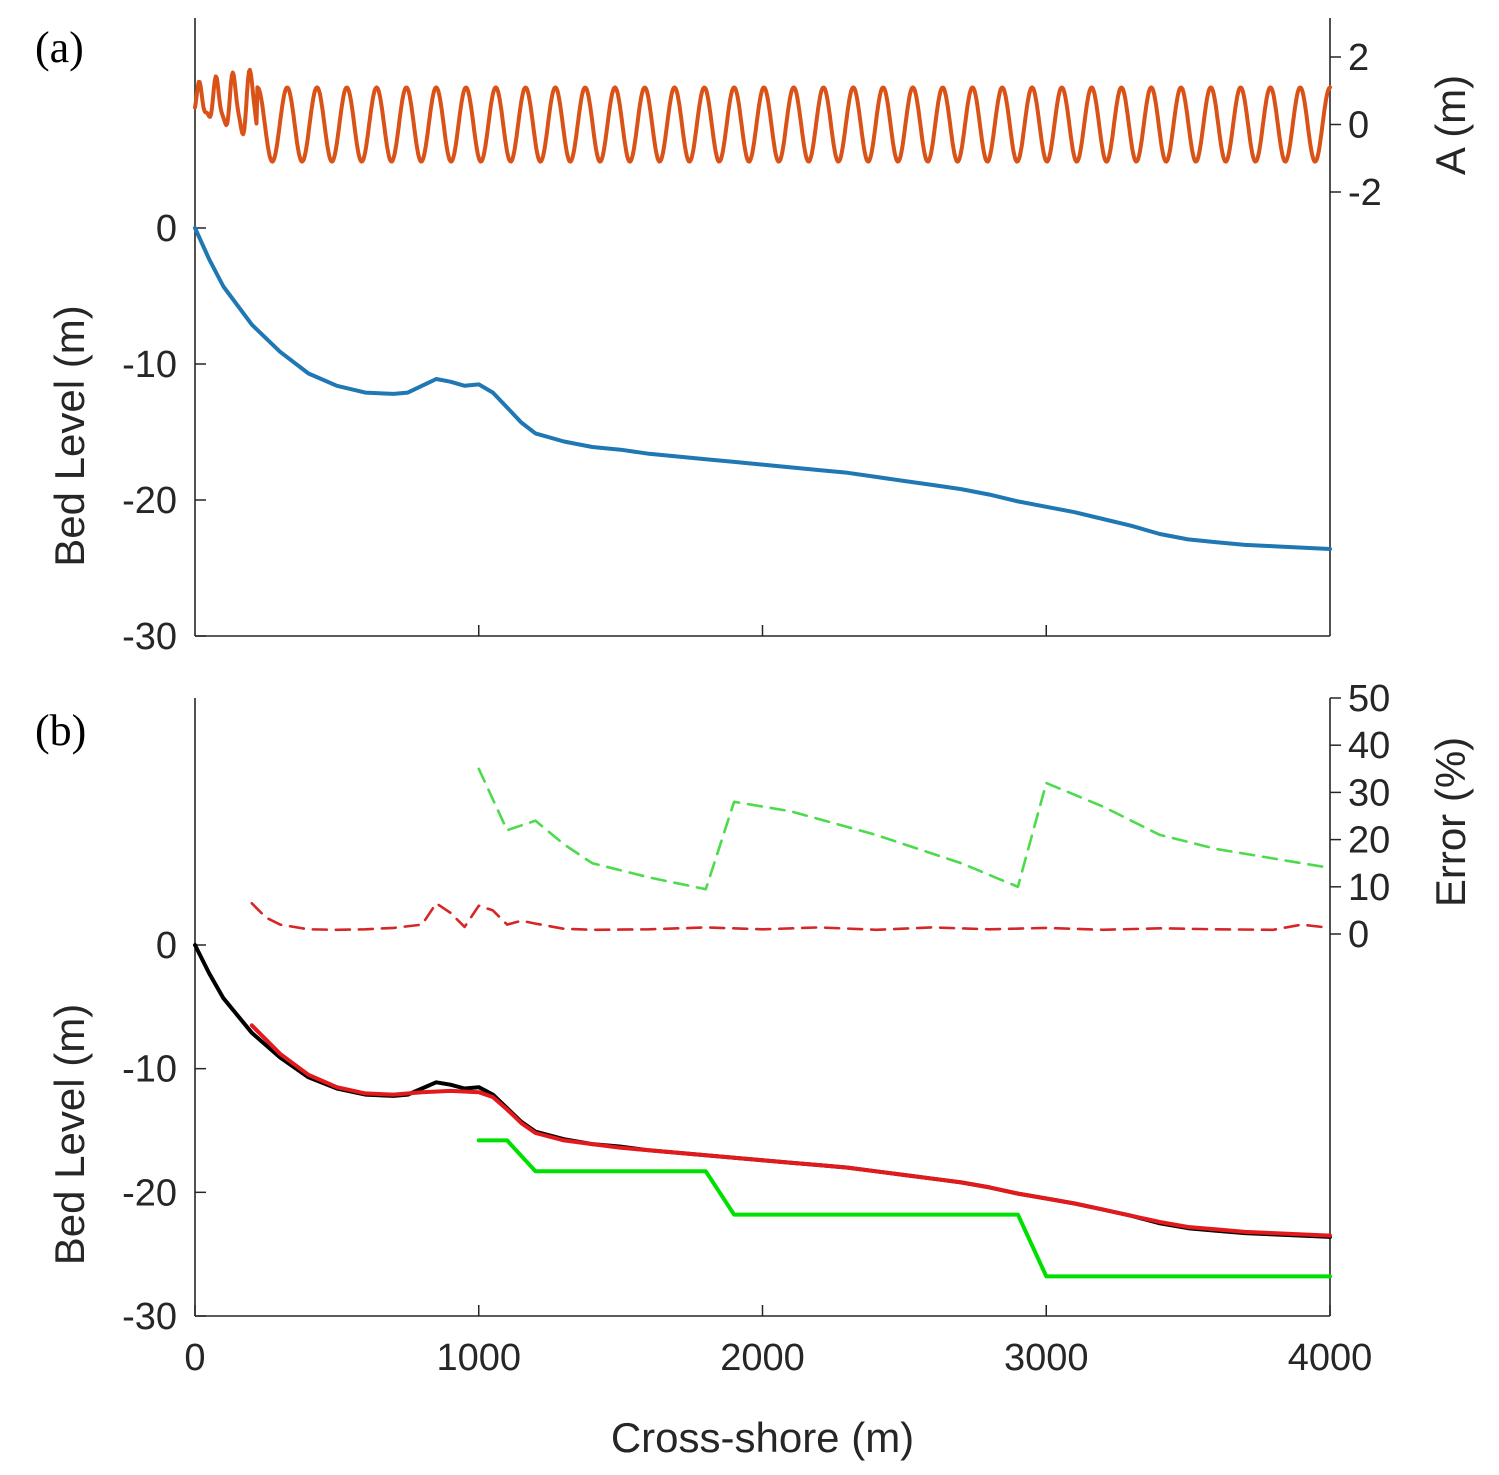 The width and height of the screenshot is (1499, 1475). What do you see at coordinates (59, 47) in the screenshot?
I see `panel-label: (a)` at bounding box center [59, 47].